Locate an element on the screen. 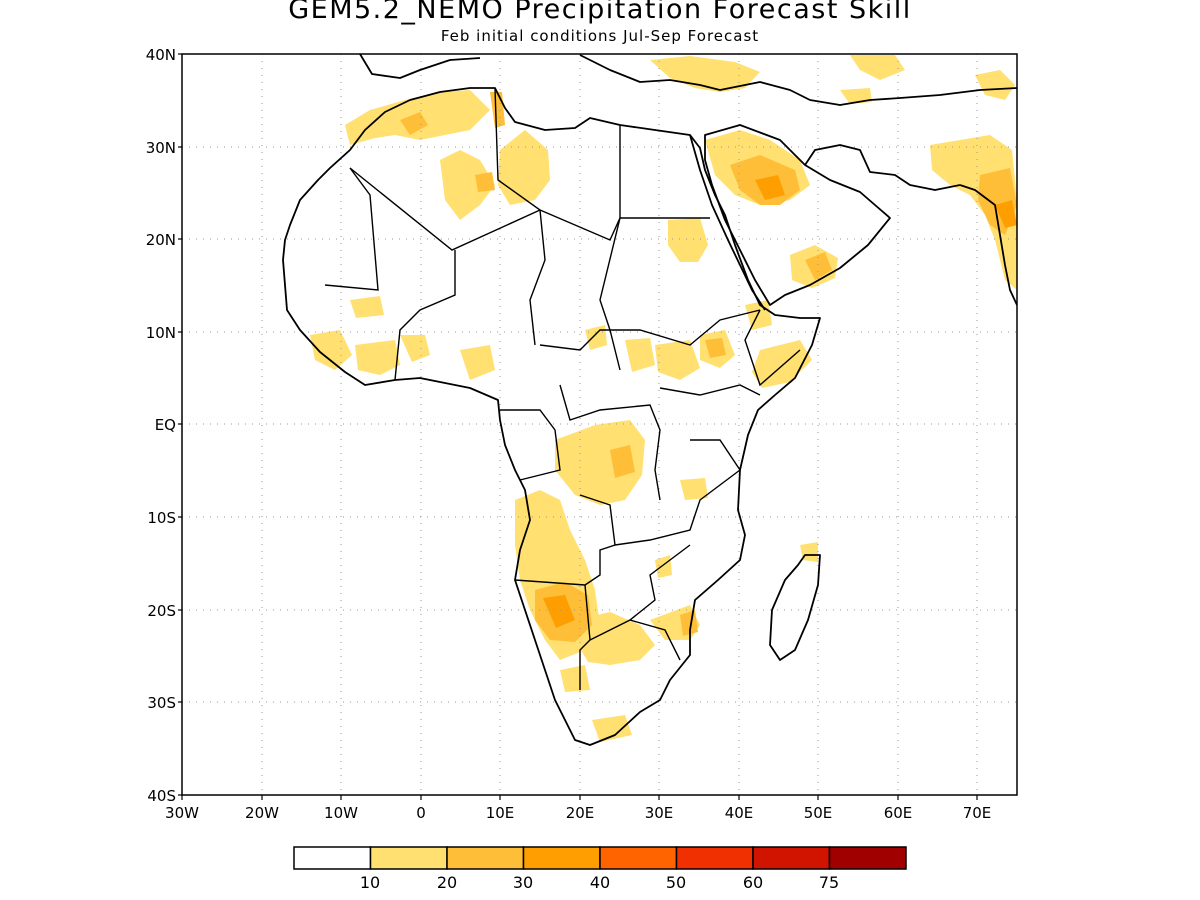  lat-label: 30S is located at coordinates (161, 703).